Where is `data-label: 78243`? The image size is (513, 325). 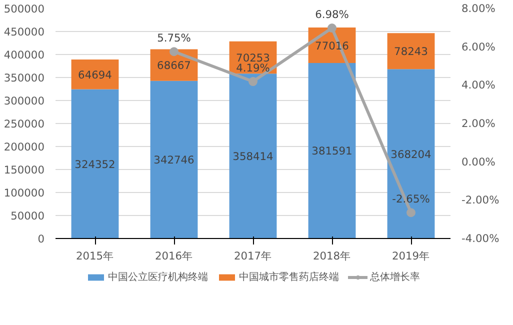
data-label: 78243 is located at coordinates (411, 51).